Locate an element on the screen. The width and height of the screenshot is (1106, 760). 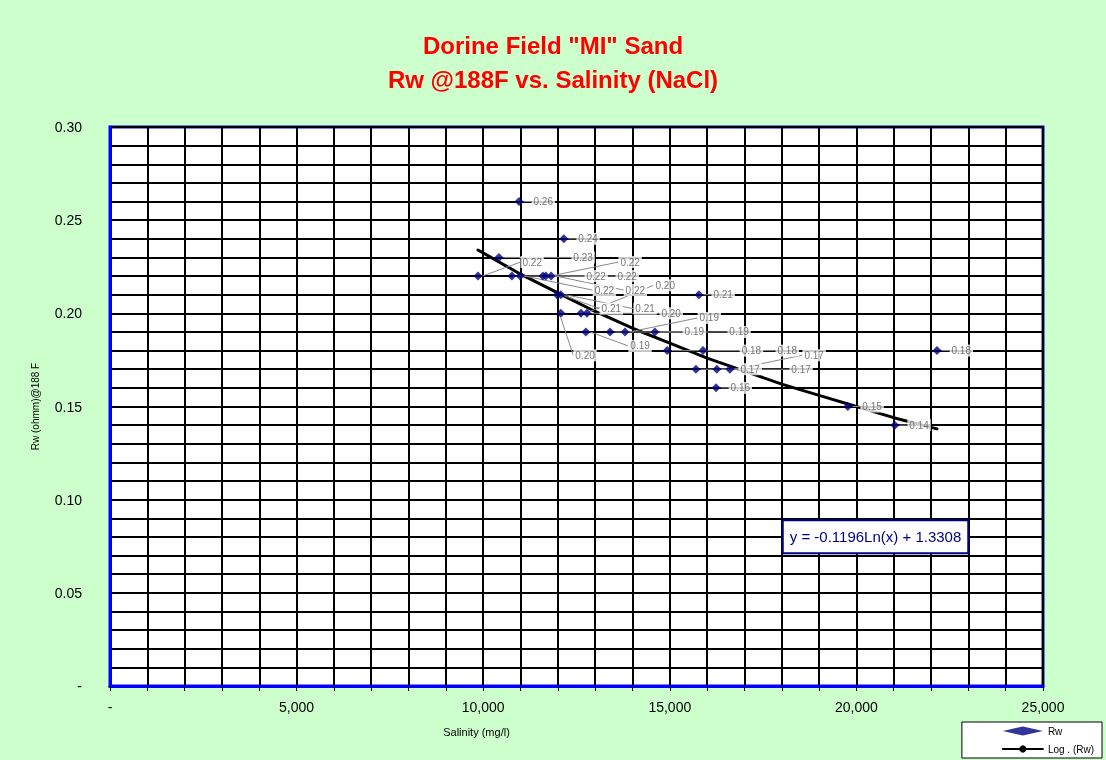
y-tick-label: 0.05 is located at coordinates (68, 592).